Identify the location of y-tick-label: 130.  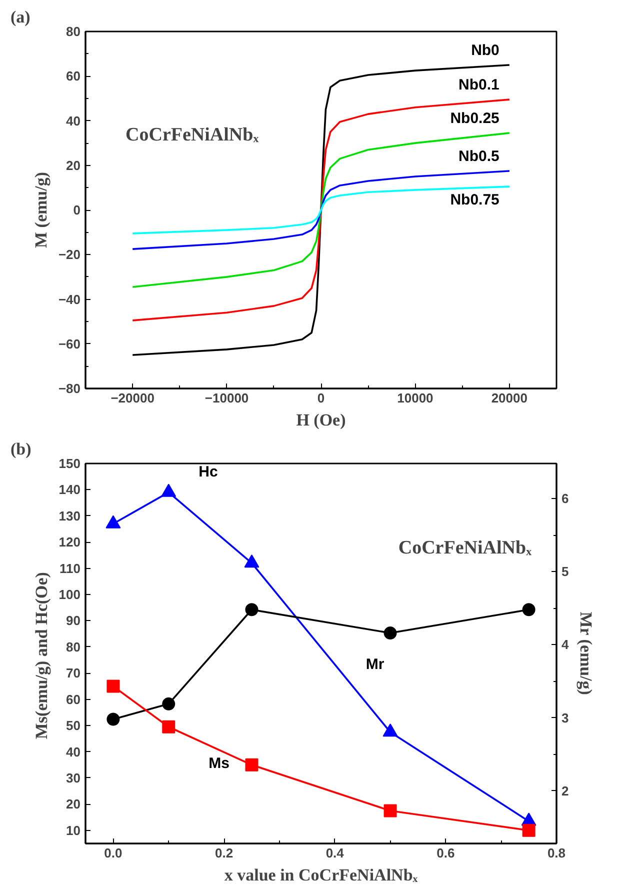
(69, 516).